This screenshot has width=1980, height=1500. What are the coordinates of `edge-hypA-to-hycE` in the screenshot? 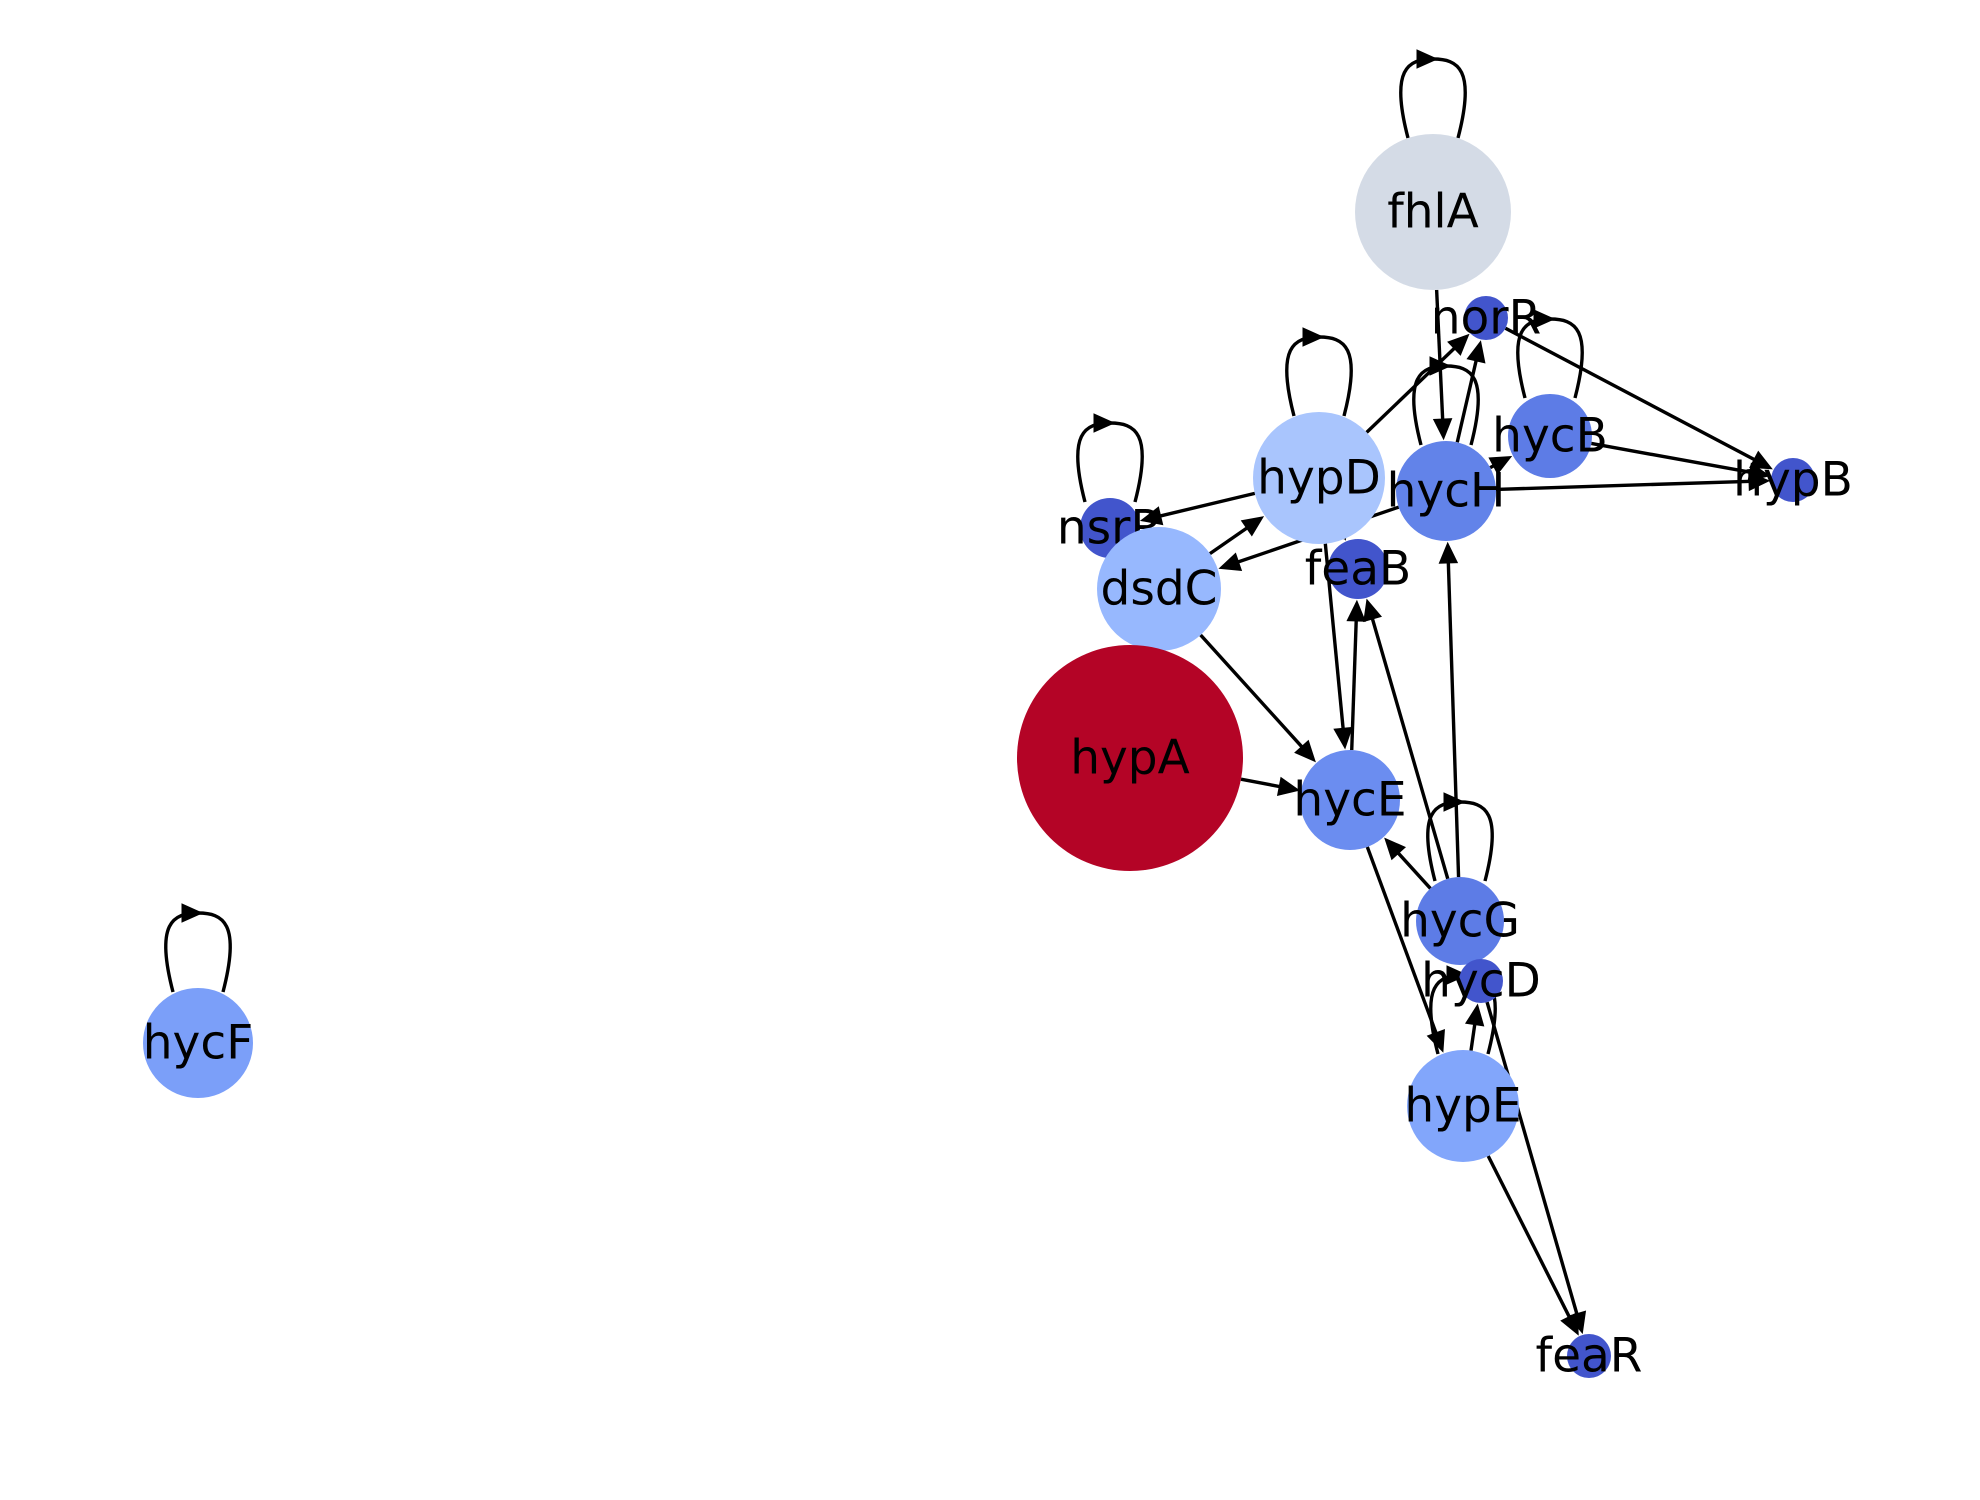 It's located at (1270, 786).